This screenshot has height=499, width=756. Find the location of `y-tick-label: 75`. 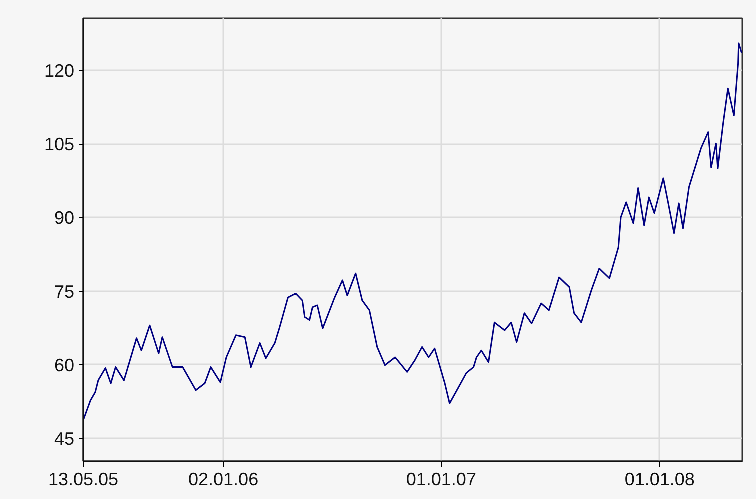

y-tick-label: 75 is located at coordinates (64, 292).